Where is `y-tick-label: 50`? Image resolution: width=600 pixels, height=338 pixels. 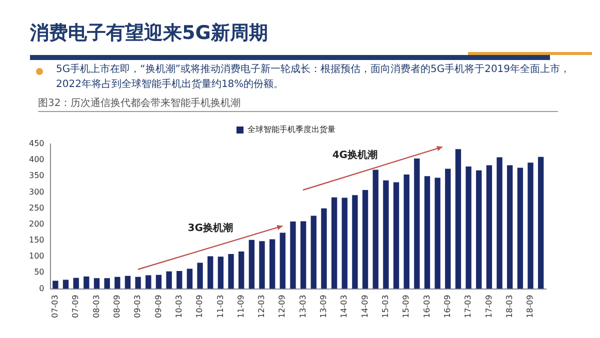
y-tick-label: 50 is located at coordinates (39, 272).